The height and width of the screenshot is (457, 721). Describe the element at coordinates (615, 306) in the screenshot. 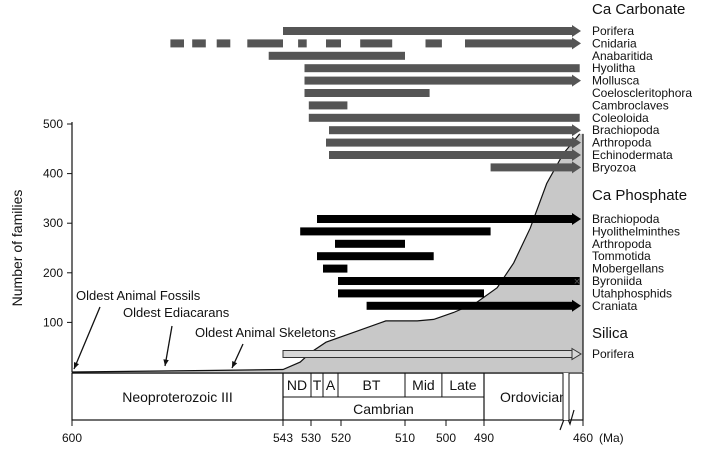

I see `taxon-label: Craniata` at that location.